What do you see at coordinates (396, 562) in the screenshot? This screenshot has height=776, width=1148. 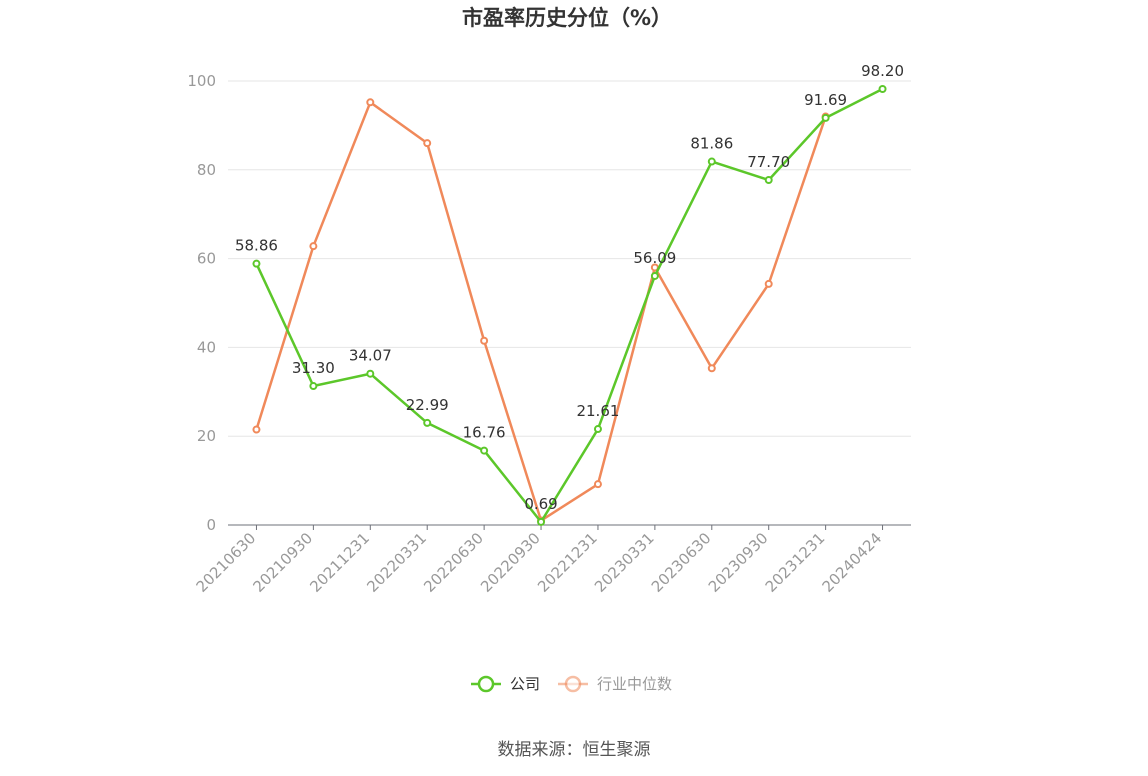 I see `x-tick-label: 20220331` at bounding box center [396, 562].